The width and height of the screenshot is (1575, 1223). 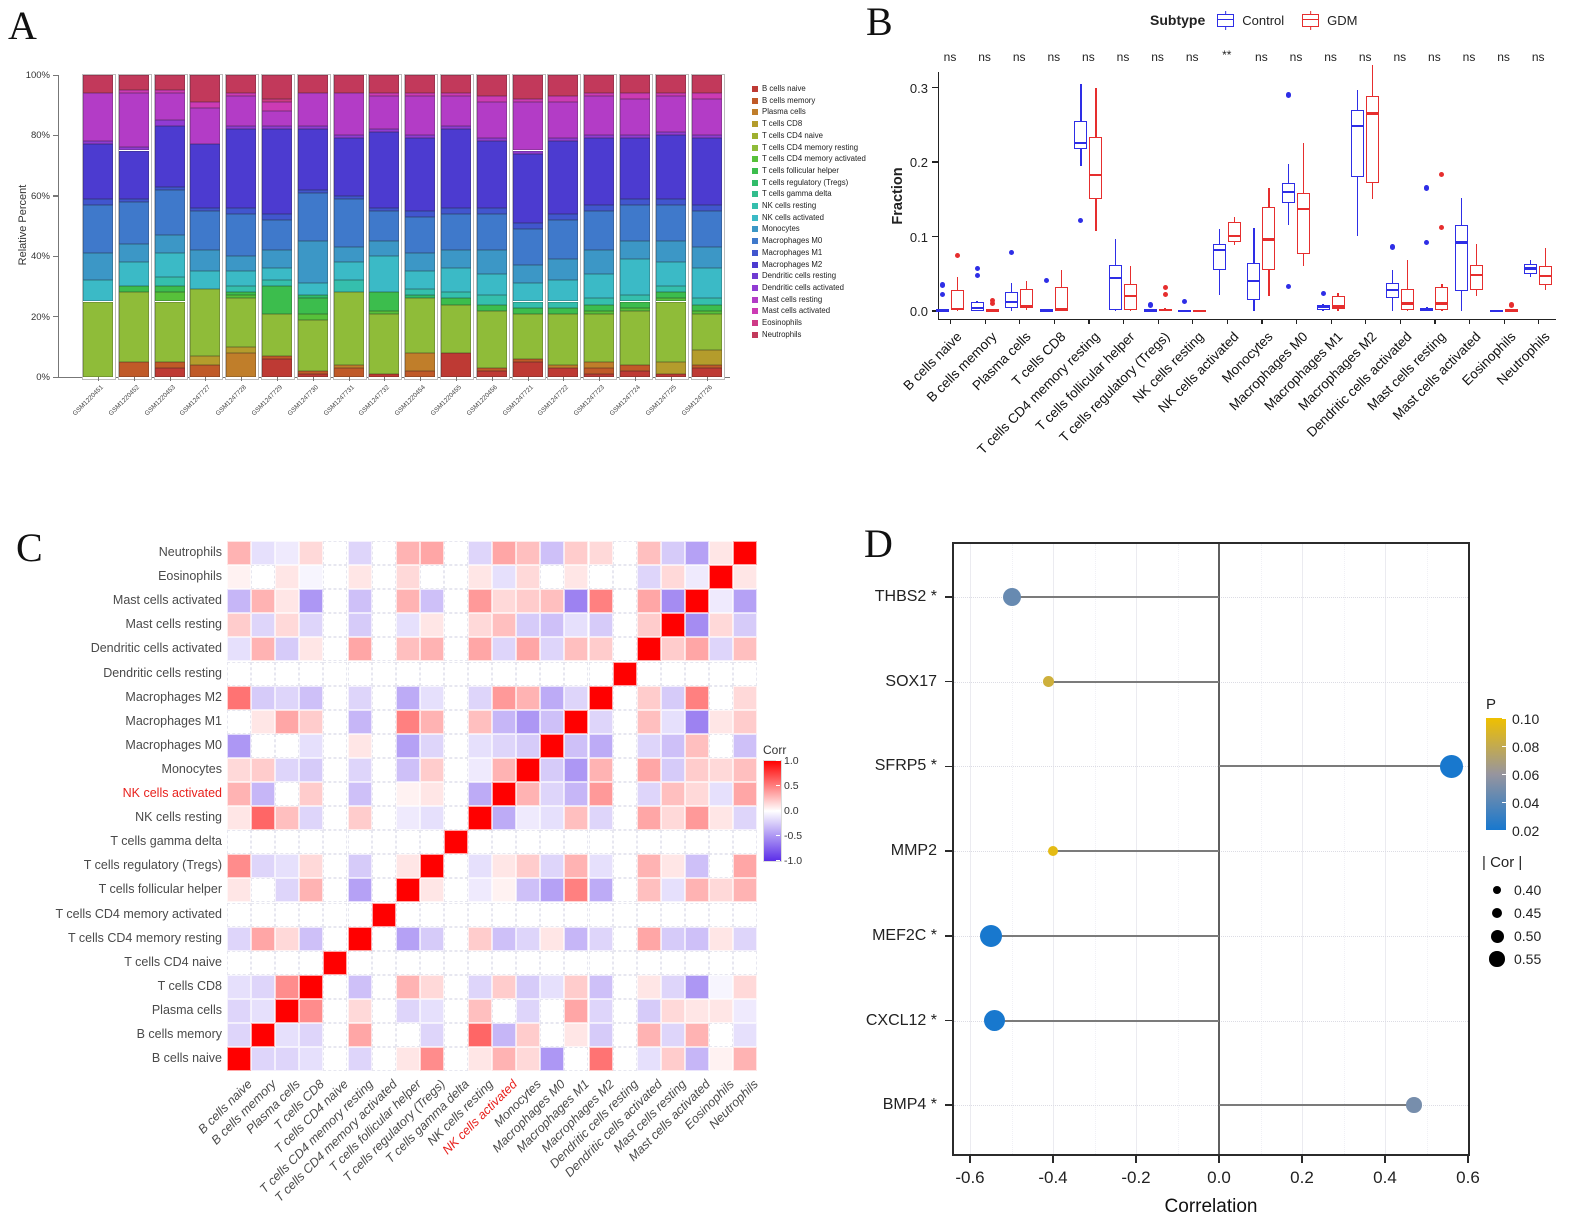 I want to click on d-x-tick-label: 0.2, so click(x=1302, y=1177).